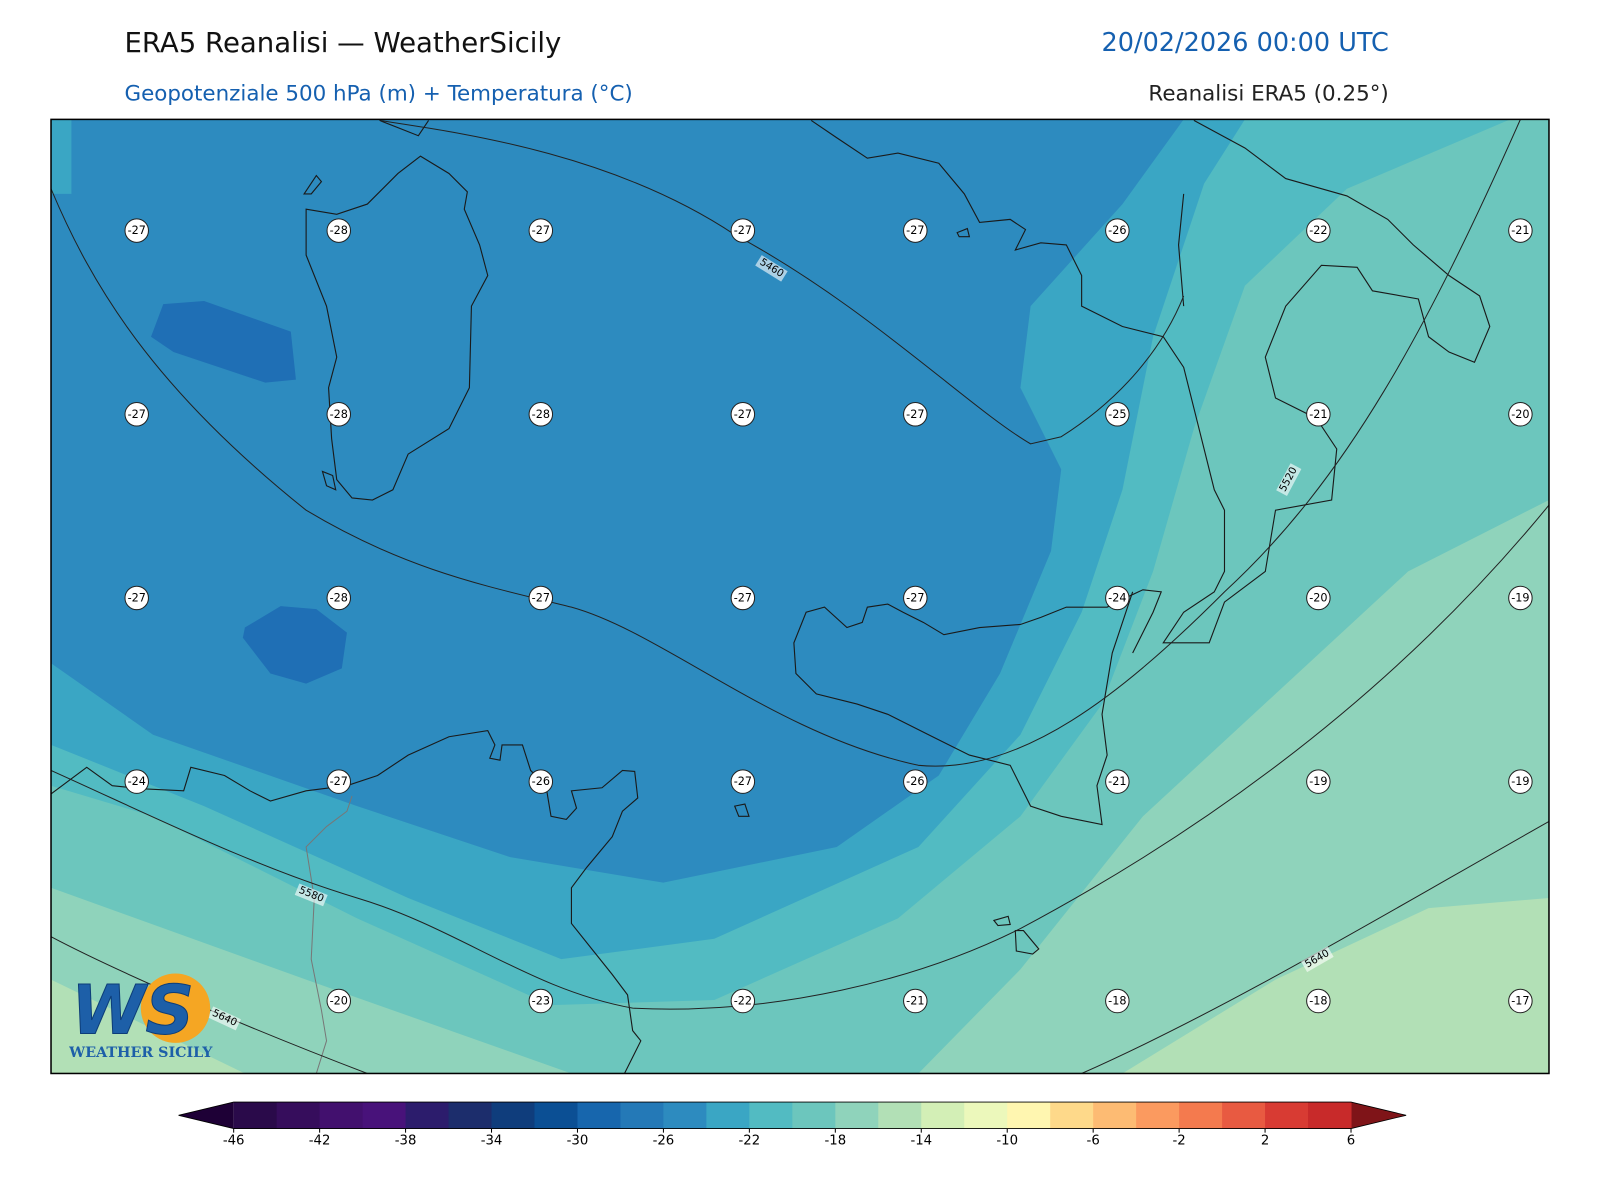 The image size is (1600, 1200). I want to click on temp-station: -26, so click(541, 781).